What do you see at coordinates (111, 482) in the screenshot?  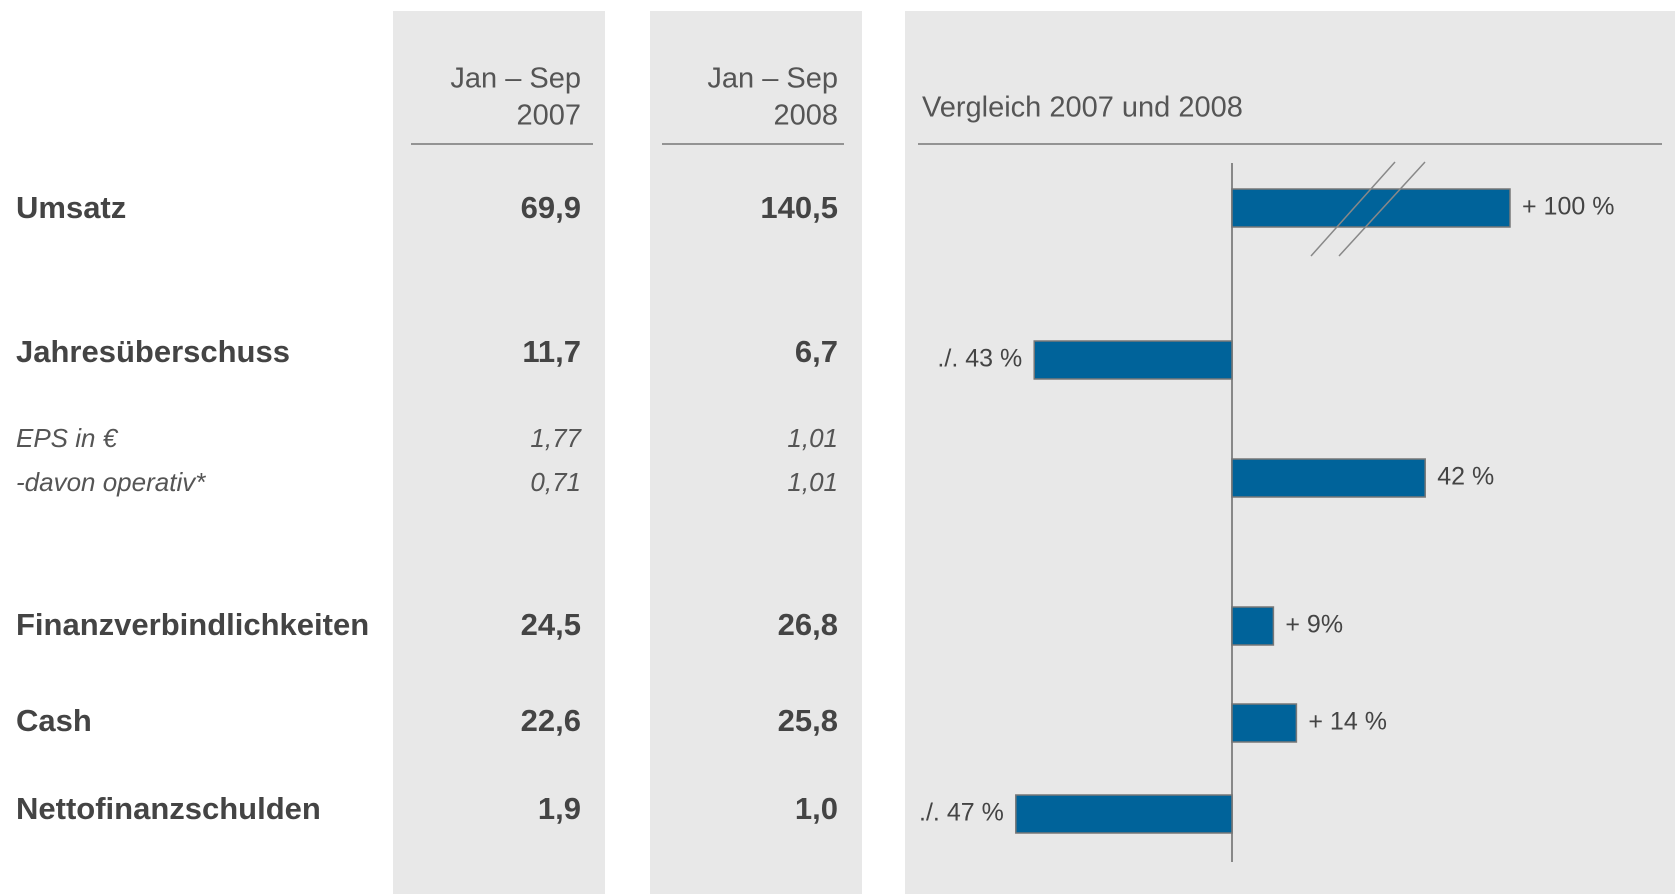 I see `row-label: -davon operativ*` at bounding box center [111, 482].